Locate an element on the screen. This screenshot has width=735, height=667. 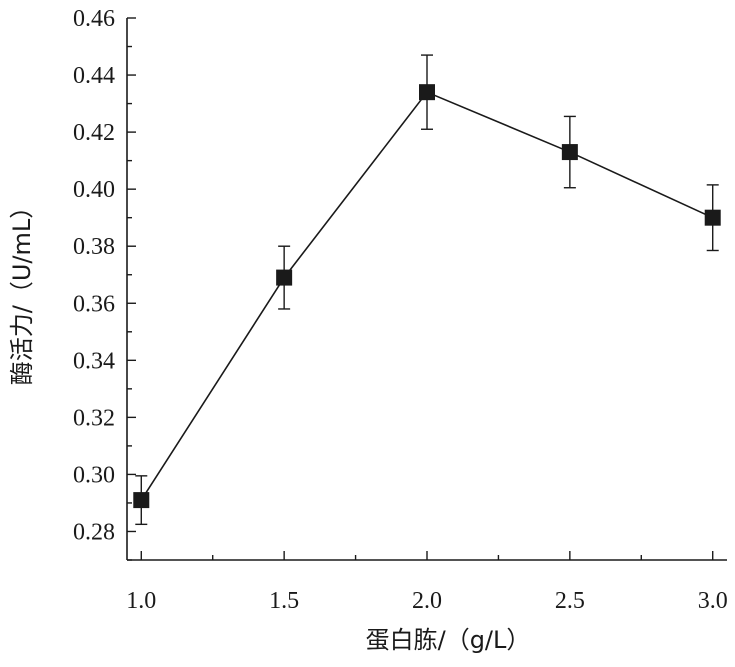
y-tick-label: 0.36 is located at coordinates (94, 304).